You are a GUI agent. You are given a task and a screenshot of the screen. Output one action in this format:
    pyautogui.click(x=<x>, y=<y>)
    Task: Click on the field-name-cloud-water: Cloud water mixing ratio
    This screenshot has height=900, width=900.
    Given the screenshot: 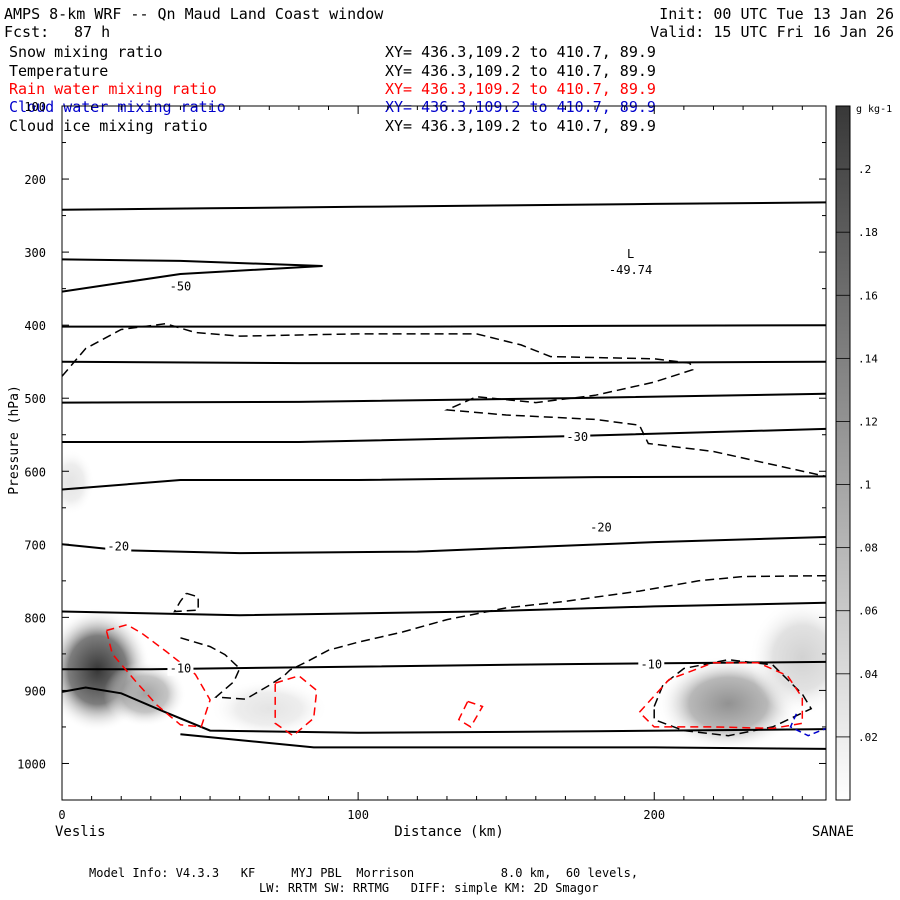 What is the action you would take?
    pyautogui.click(x=117, y=107)
    